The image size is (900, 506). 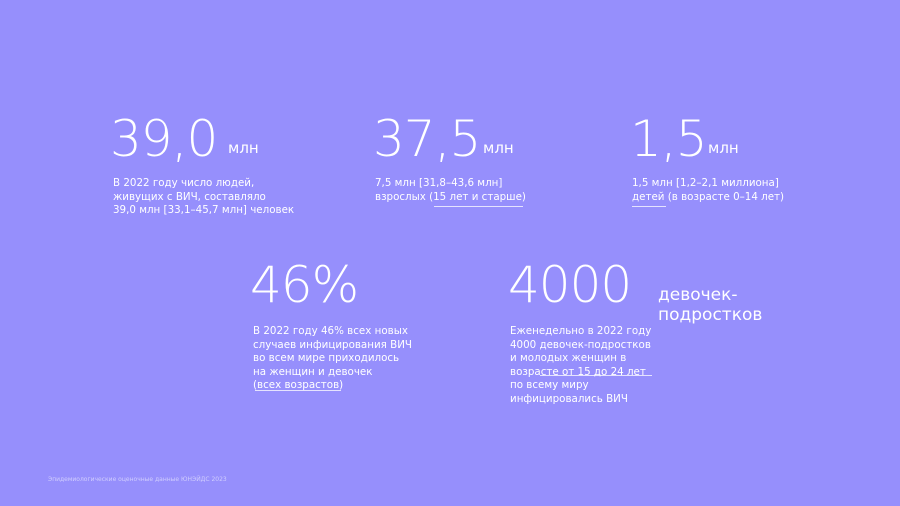 What do you see at coordinates (313, 371) in the screenshot?
I see `desc-line: на женщин и девочек` at bounding box center [313, 371].